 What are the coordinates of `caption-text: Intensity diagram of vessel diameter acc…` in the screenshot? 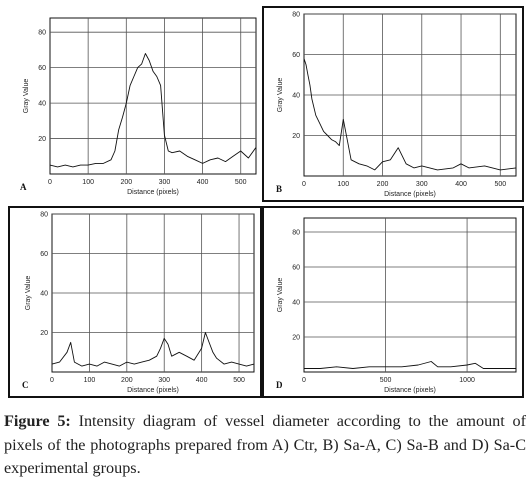 It's located at (265, 444).